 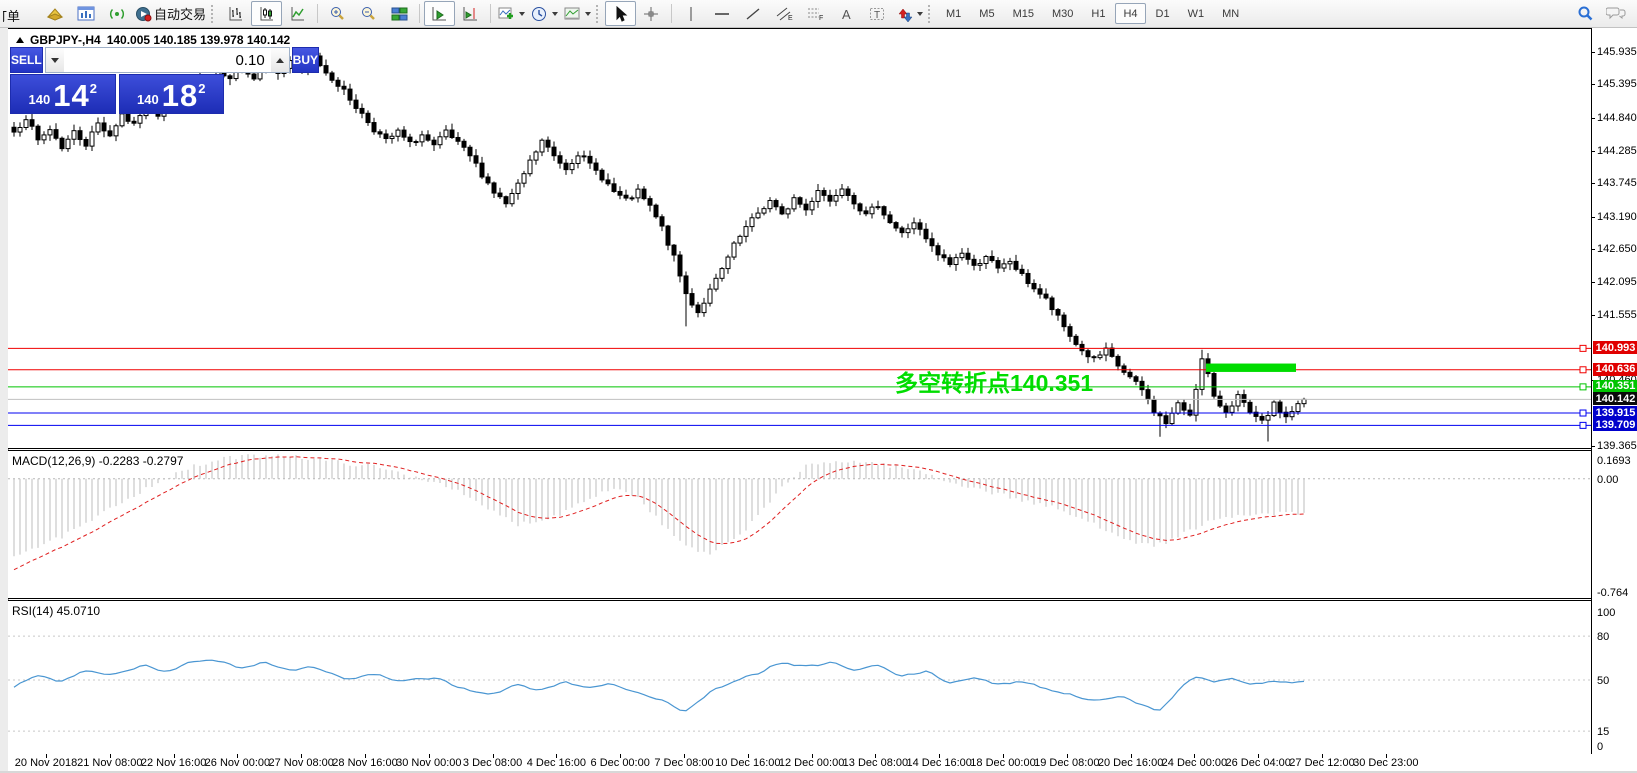 I want to click on search-button, so click(x=1584, y=13).